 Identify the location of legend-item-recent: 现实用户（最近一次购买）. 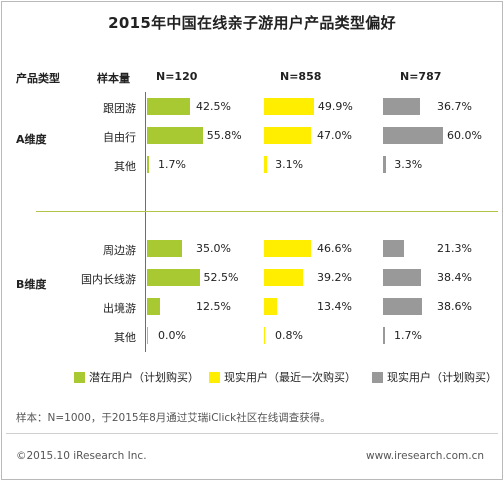
(282, 377).